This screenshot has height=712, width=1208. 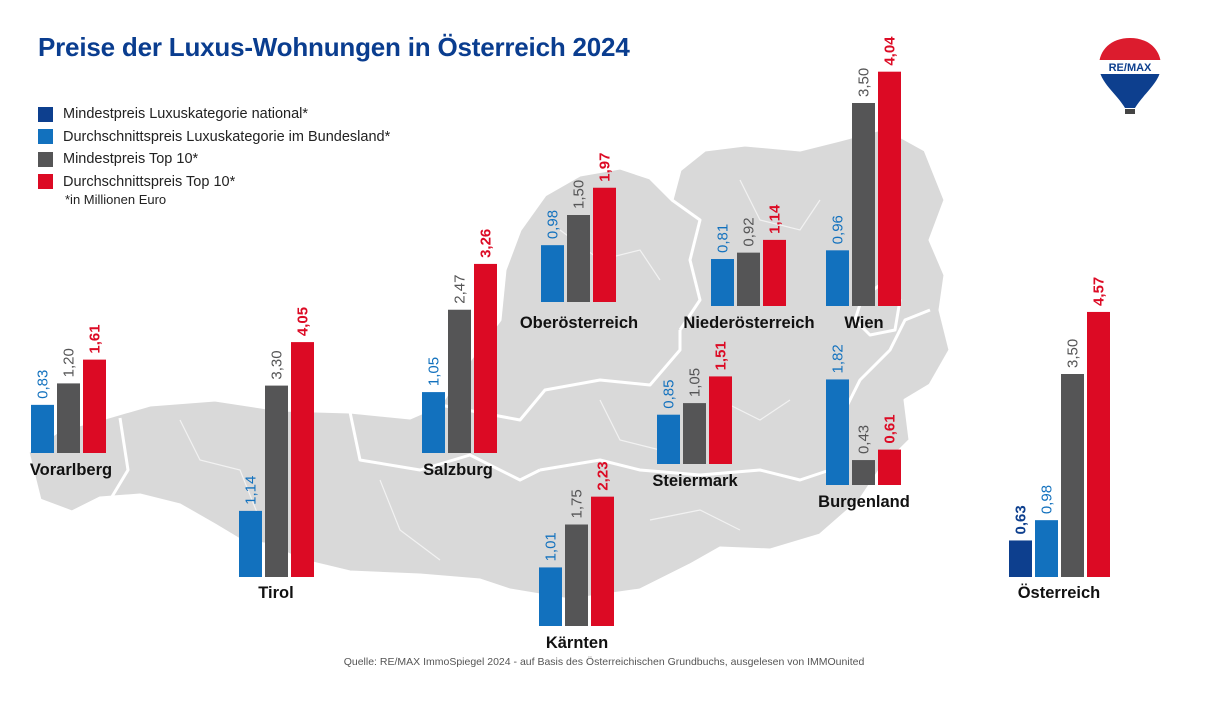 I want to click on data-label: 3,30, so click(x=277, y=364).